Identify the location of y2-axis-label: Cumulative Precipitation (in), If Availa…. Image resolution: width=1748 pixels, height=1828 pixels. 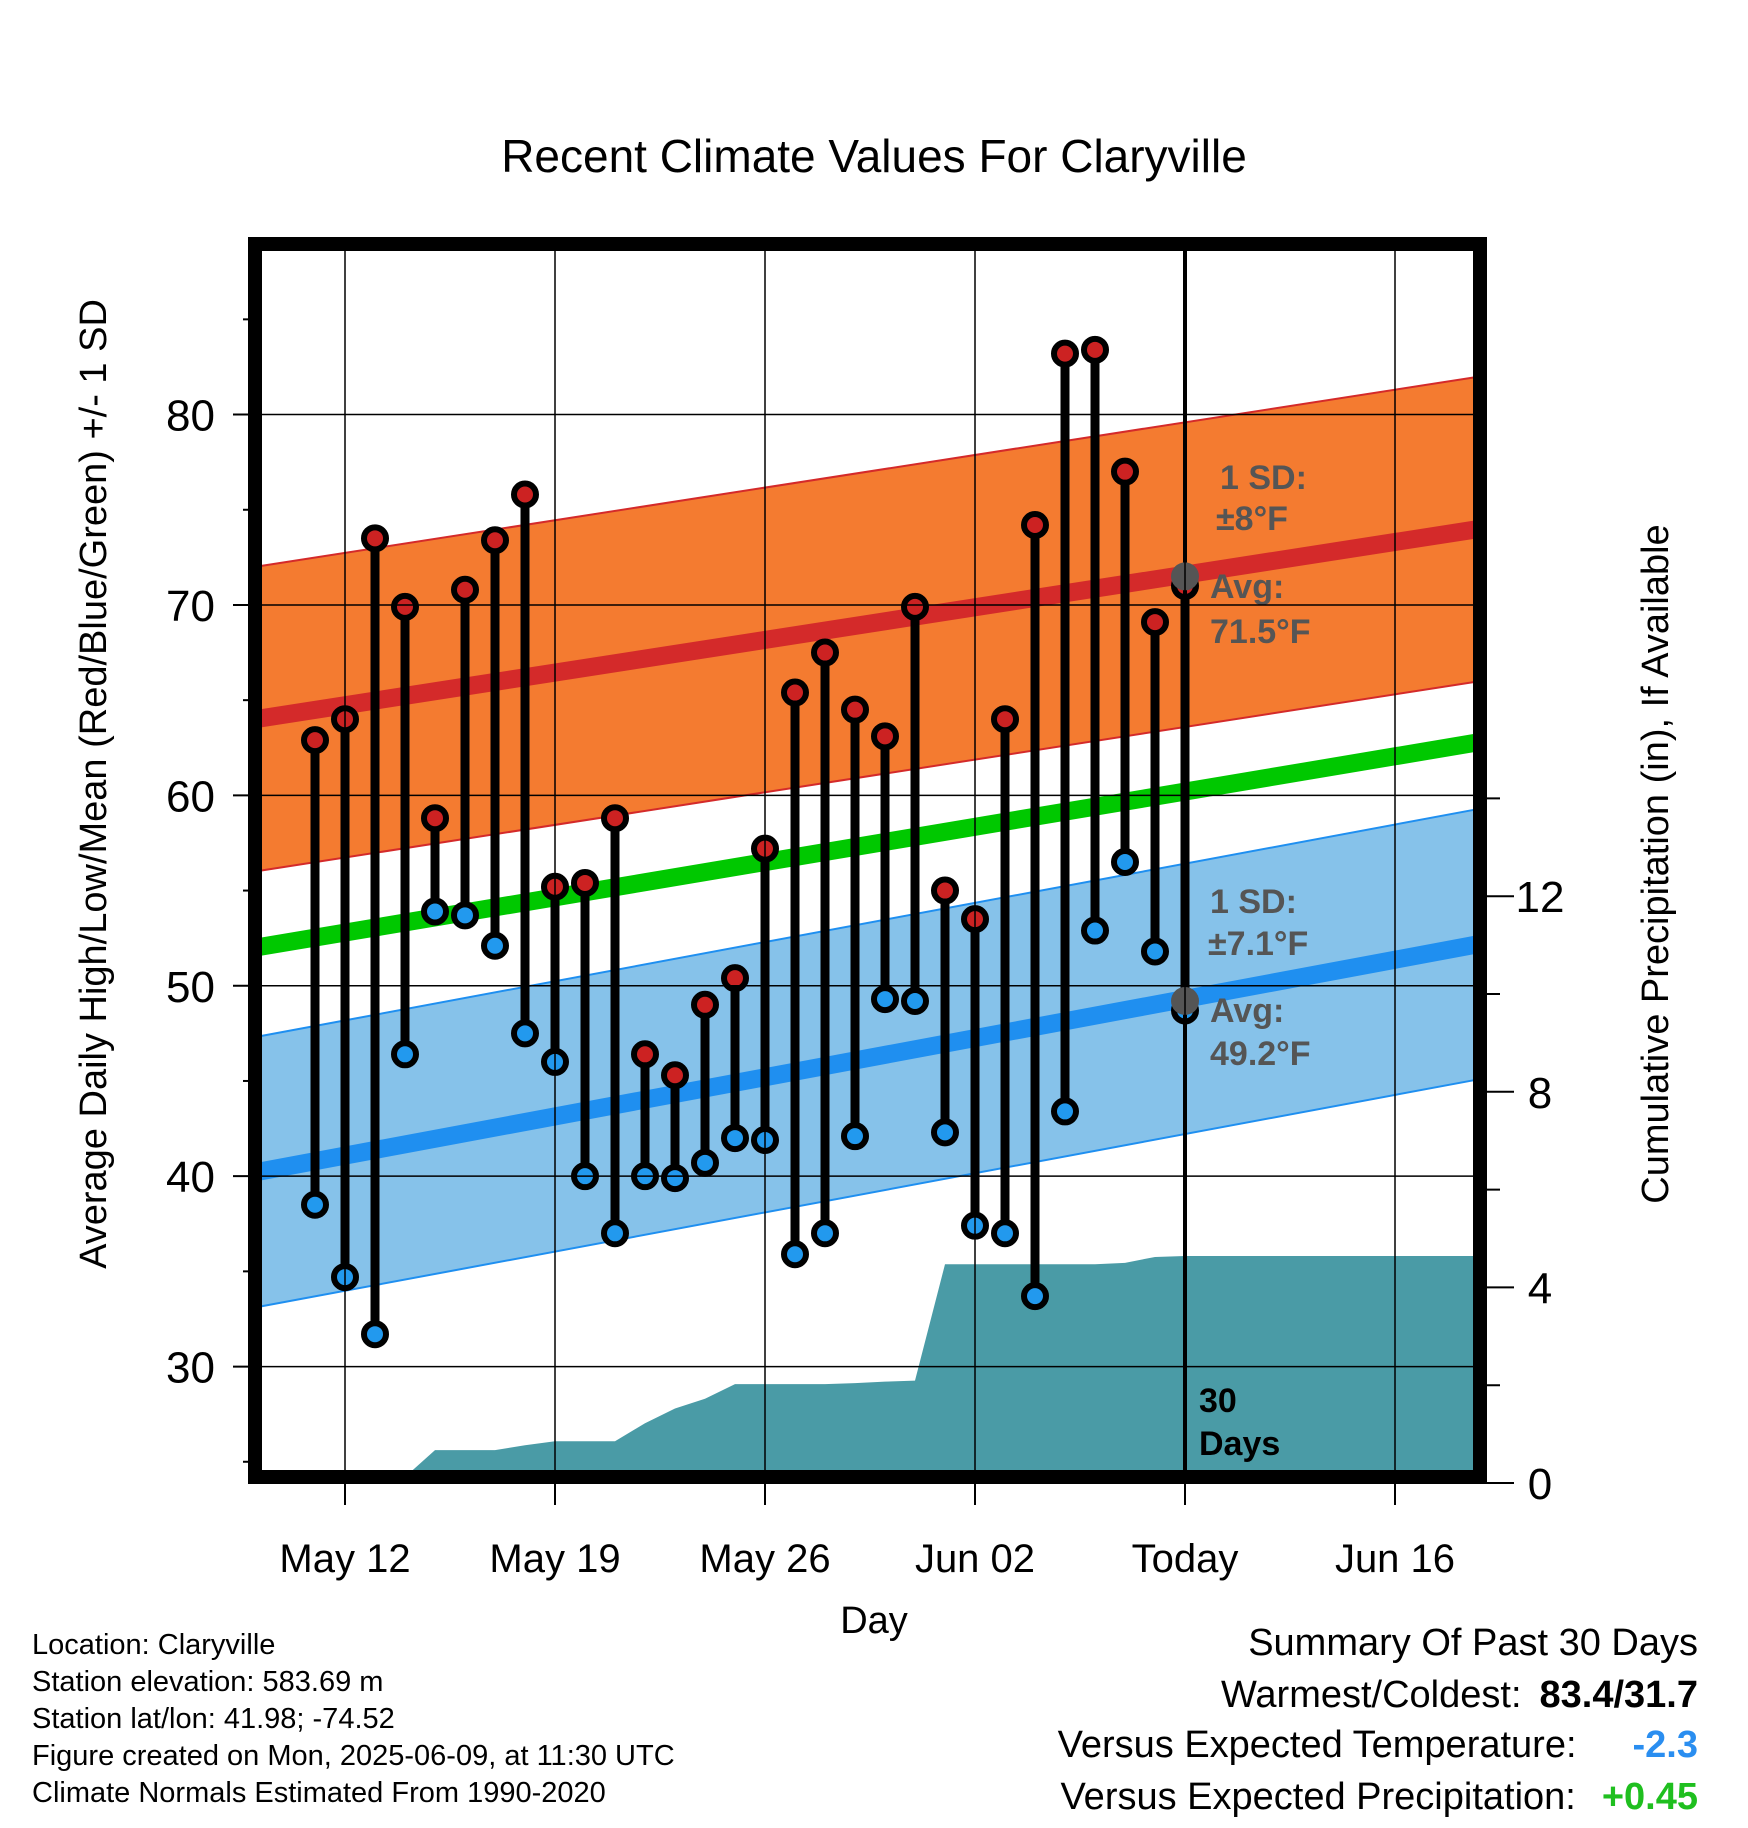
(1656, 863).